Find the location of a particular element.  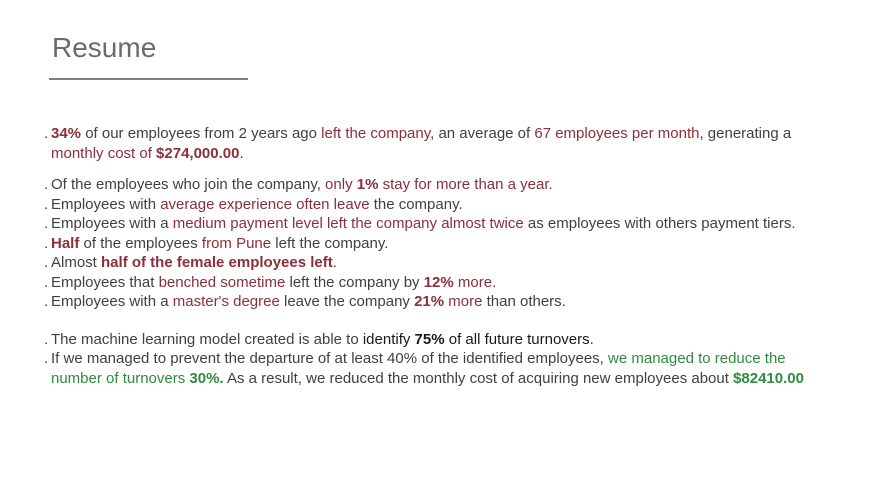

bullet-text-segment: Almost is located at coordinates (76, 262).